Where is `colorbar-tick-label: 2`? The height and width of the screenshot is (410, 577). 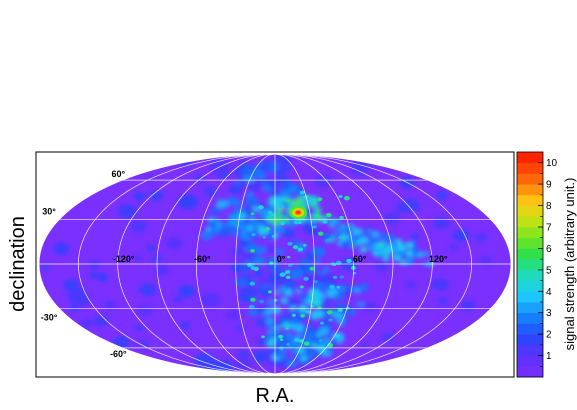 colorbar-tick-label: 2 is located at coordinates (549, 335).